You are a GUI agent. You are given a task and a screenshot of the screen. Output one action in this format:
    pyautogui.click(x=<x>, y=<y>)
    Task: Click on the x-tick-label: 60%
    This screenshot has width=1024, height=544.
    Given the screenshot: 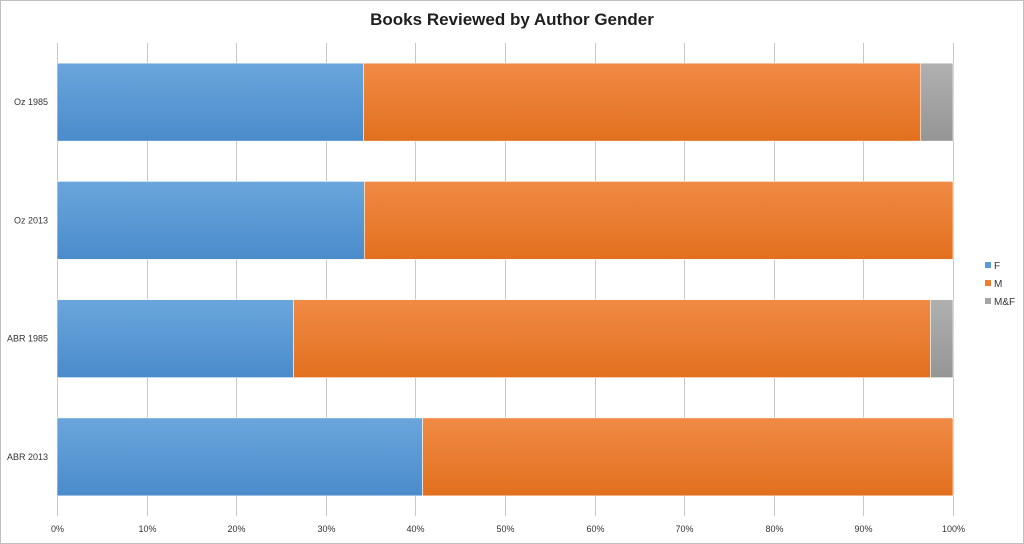 What is the action you would take?
    pyautogui.click(x=595, y=529)
    